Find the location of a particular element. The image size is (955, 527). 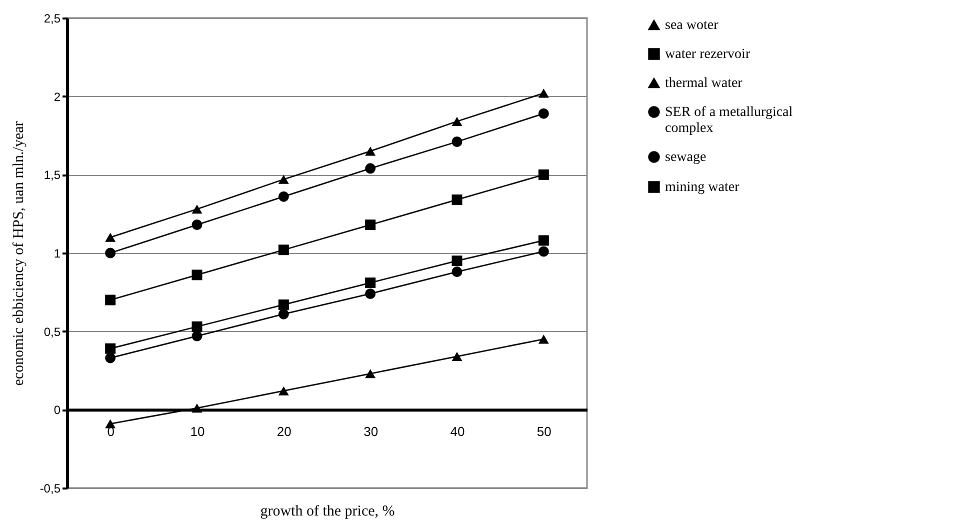

x-tick-label: 50 is located at coordinates (544, 432).